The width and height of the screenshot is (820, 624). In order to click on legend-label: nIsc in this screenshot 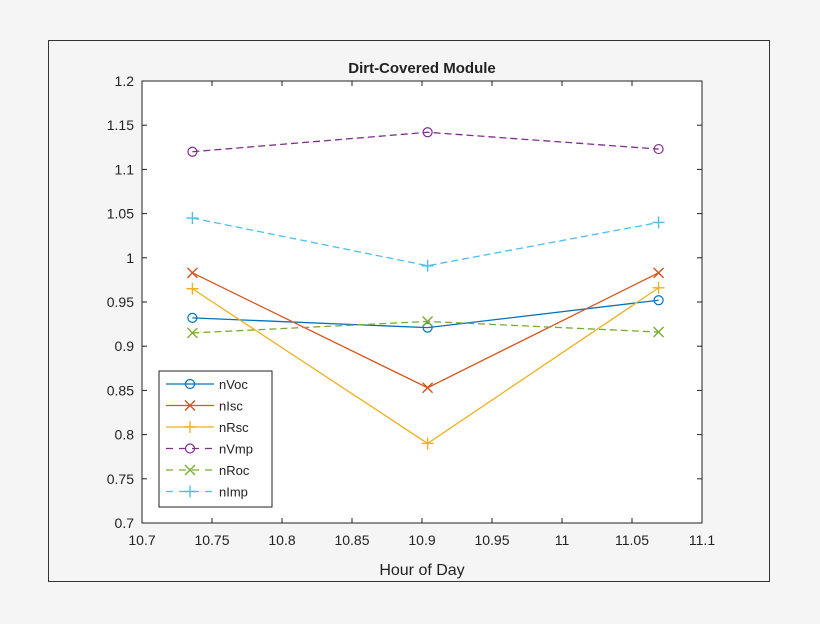, I will do `click(231, 406)`.